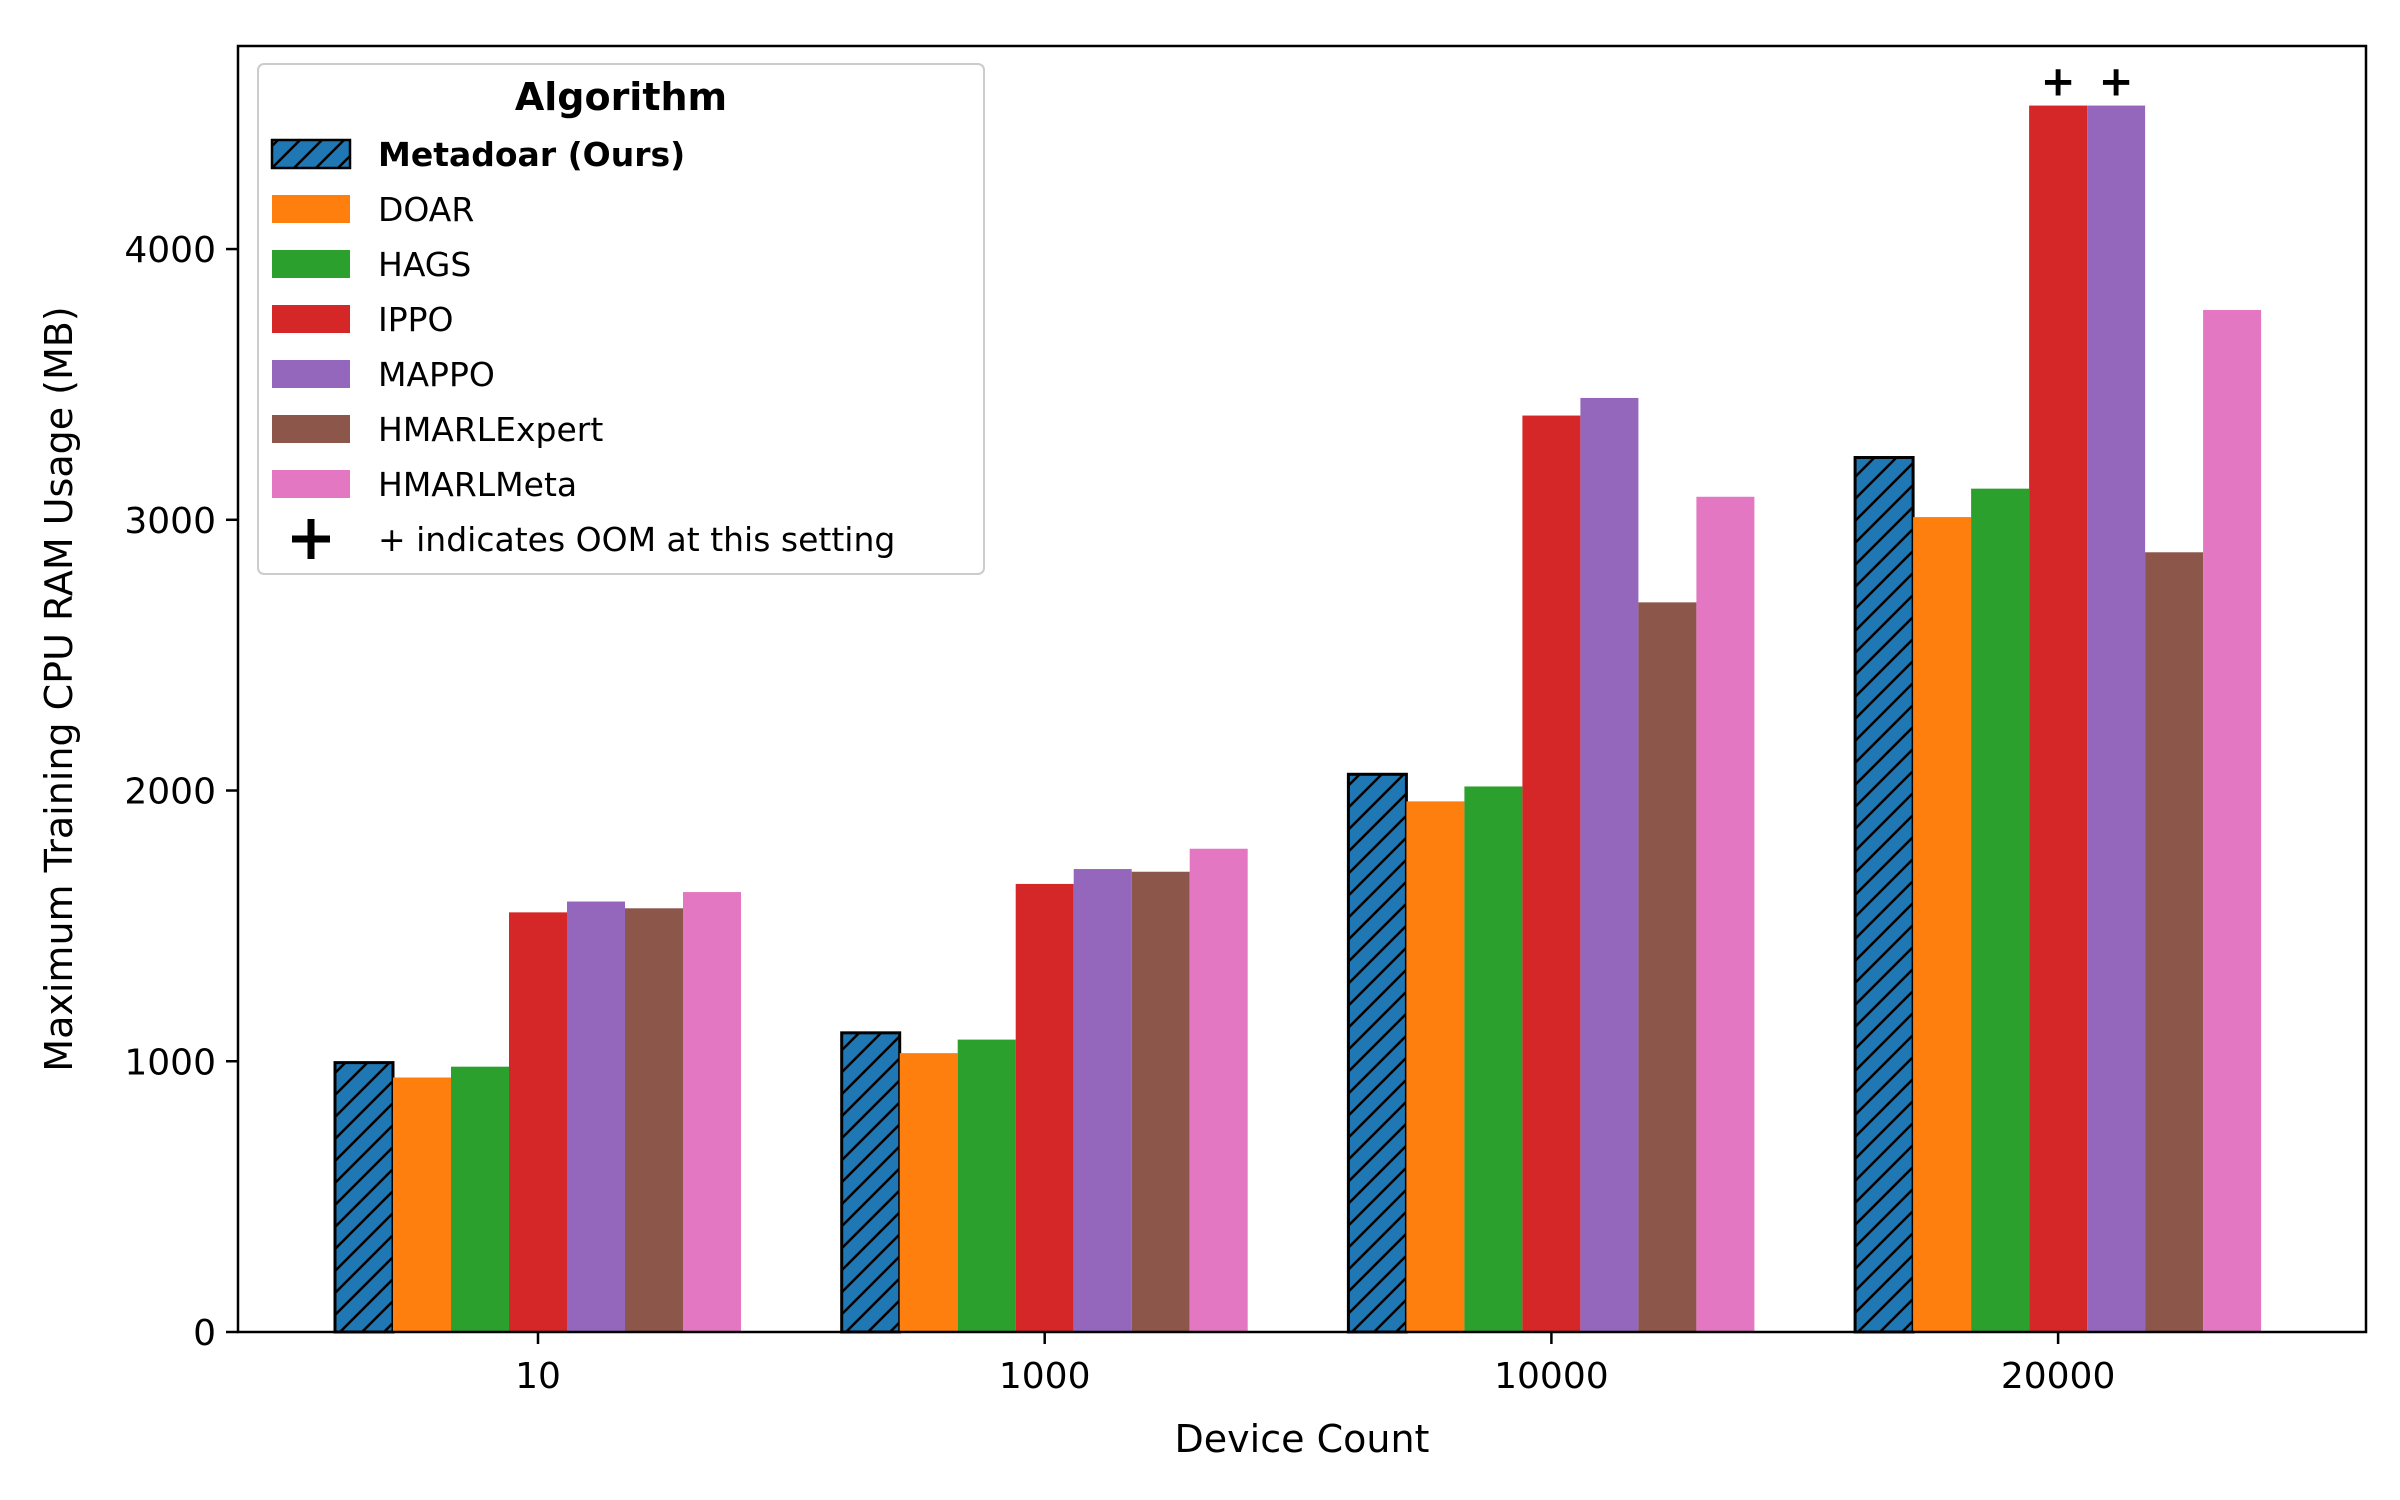 The height and width of the screenshot is (1500, 2400). I want to click on y-tick-label-1000: 1000, so click(170, 1062).